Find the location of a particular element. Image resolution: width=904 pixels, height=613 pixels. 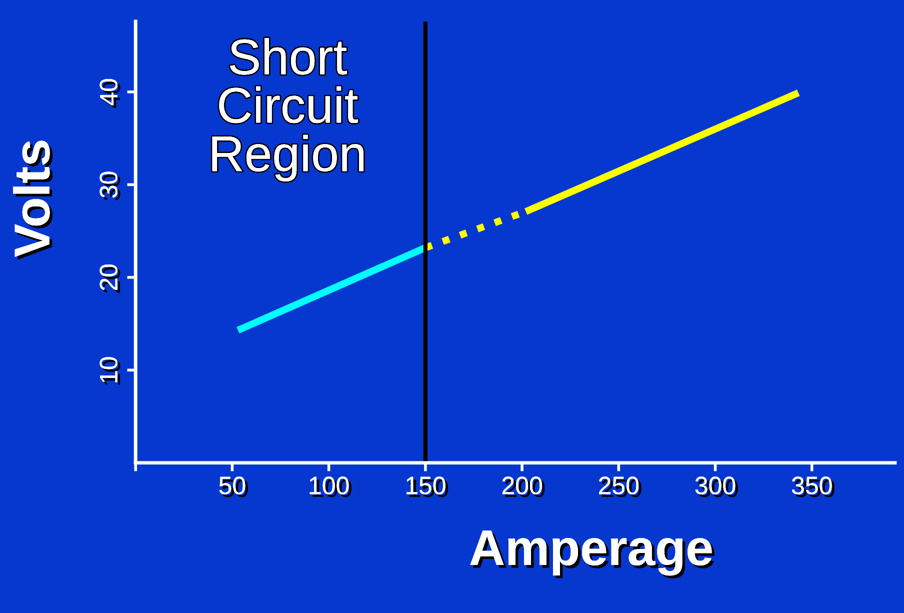

y-tick-label: 10 is located at coordinates (110, 371).